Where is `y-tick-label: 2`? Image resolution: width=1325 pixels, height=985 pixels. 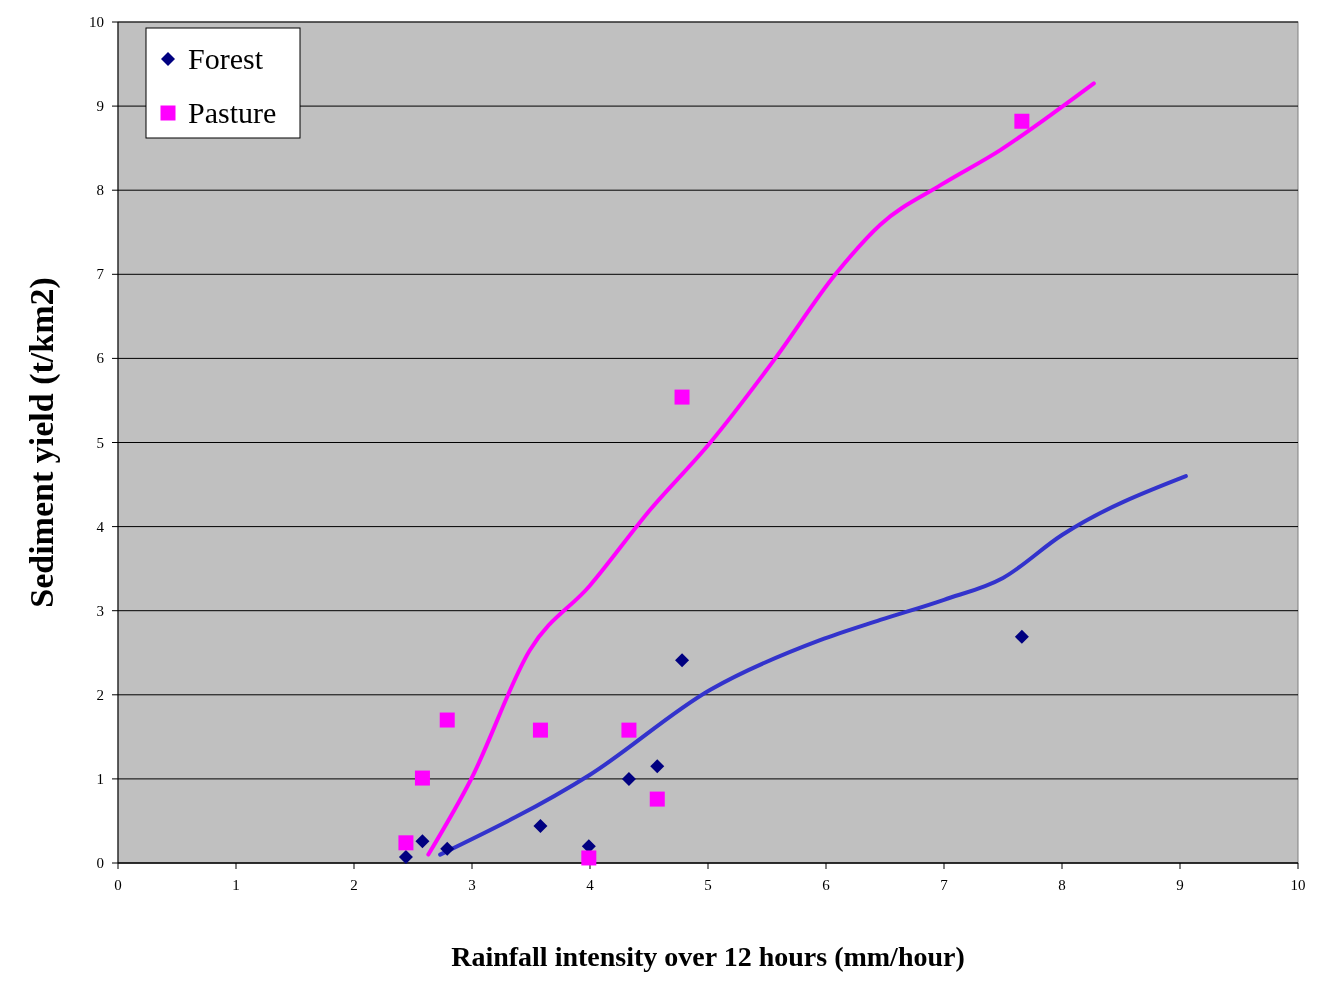
y-tick-label: 2 is located at coordinates (100, 694).